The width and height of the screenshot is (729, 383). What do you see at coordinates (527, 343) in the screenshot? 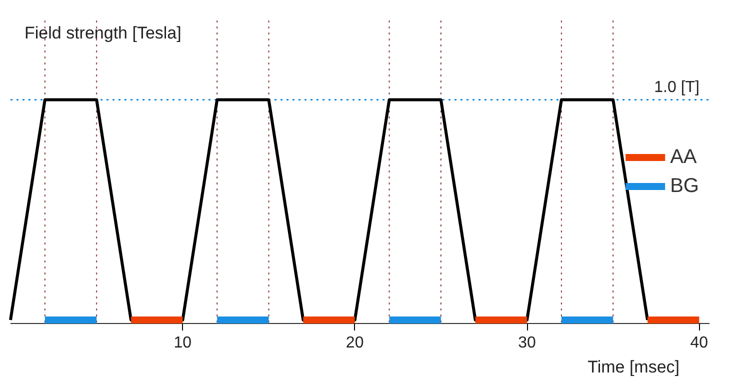
I see `x-tick-label: 30` at bounding box center [527, 343].